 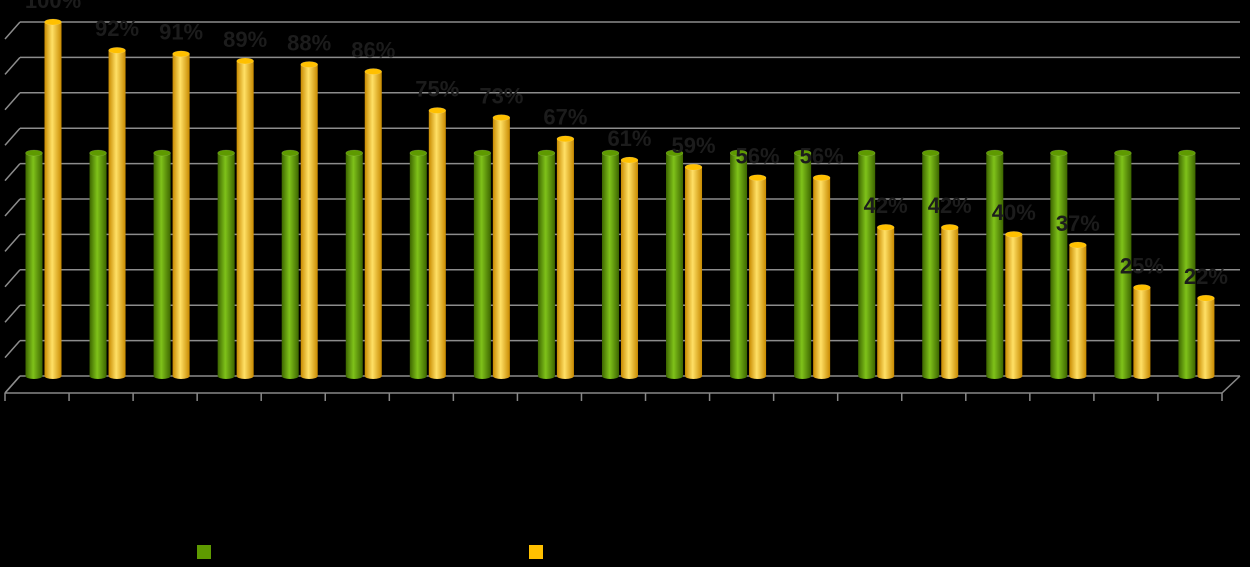 What do you see at coordinates (694, 145) in the screenshot?
I see `data-label: 59%` at bounding box center [694, 145].